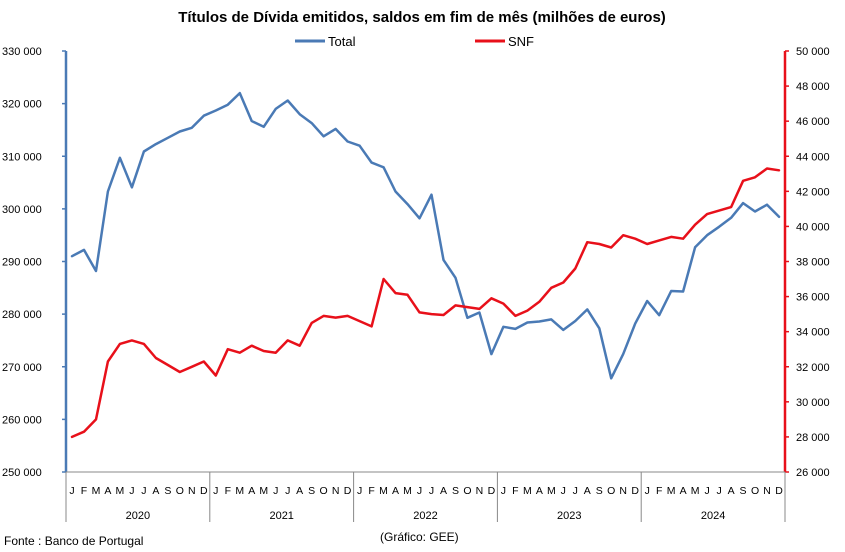 This screenshot has width=845, height=552. Describe the element at coordinates (281, 516) in the screenshot. I see `year-label: 2021` at that location.